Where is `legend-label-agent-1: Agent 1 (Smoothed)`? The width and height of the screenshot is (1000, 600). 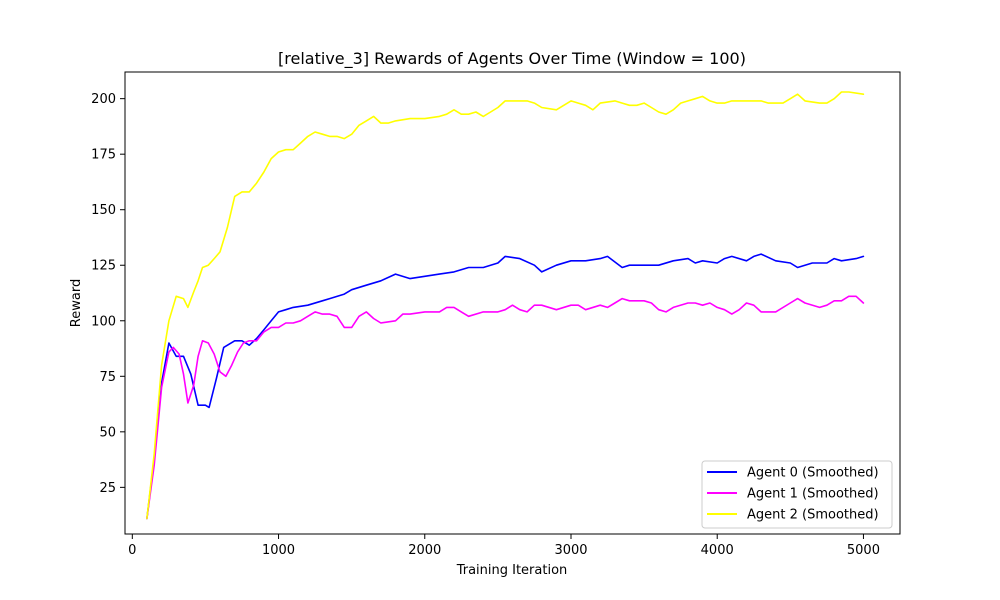
legend-label-agent-1: Agent 1 (Smoothed) is located at coordinates (813, 494).